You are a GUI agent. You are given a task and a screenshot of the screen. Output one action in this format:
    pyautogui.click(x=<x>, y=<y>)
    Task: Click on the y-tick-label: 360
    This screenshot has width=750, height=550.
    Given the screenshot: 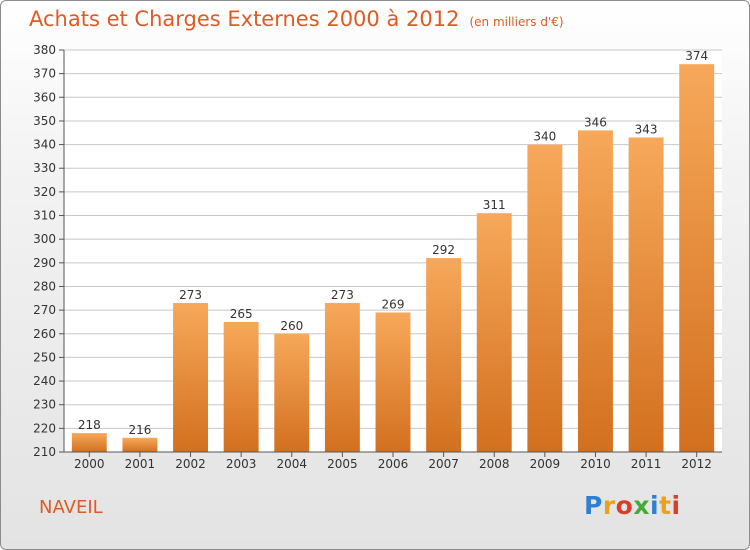 What is the action you would take?
    pyautogui.click(x=44, y=97)
    